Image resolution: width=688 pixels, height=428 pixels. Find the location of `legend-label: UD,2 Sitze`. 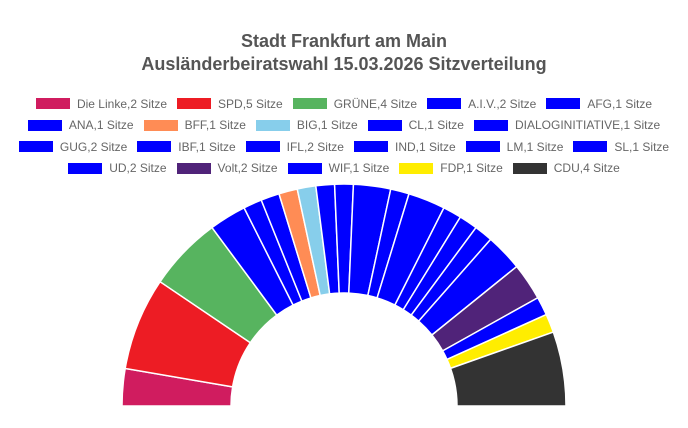

legend-label: UD,2 Sitze is located at coordinates (138, 168).